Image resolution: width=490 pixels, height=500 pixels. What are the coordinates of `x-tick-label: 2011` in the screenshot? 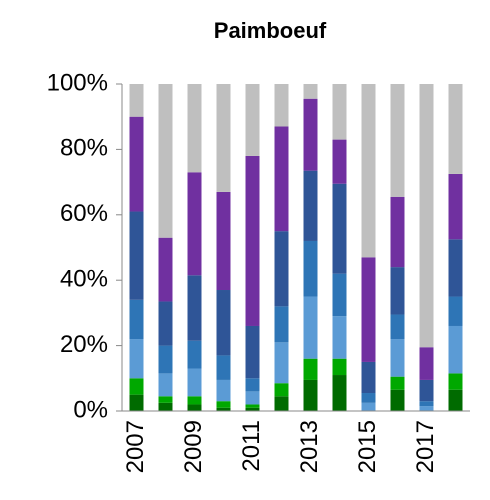 It's located at (251, 446).